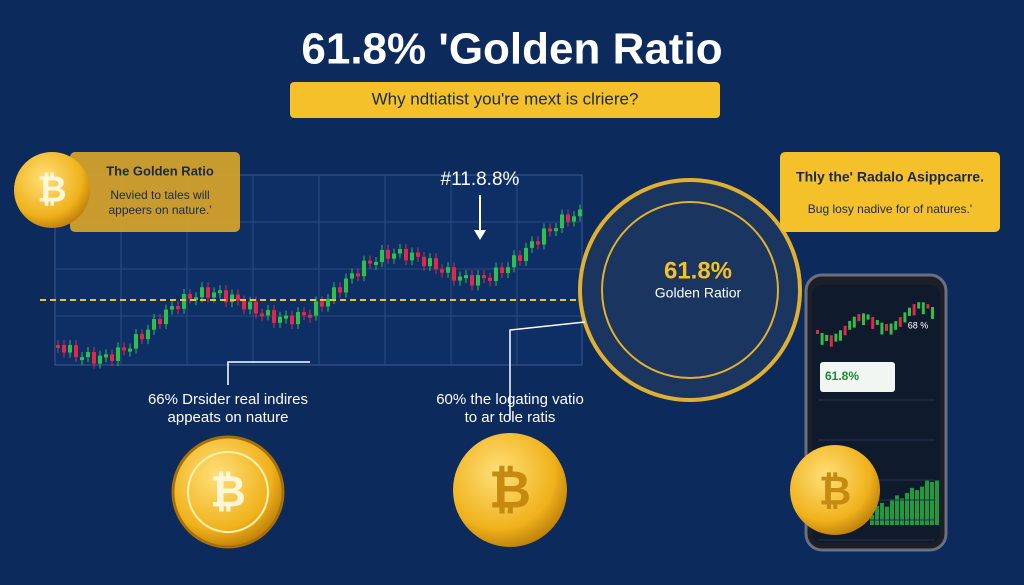  What do you see at coordinates (510, 399) in the screenshot?
I see `bottom-middle-line: 60% the logating vatio` at bounding box center [510, 399].